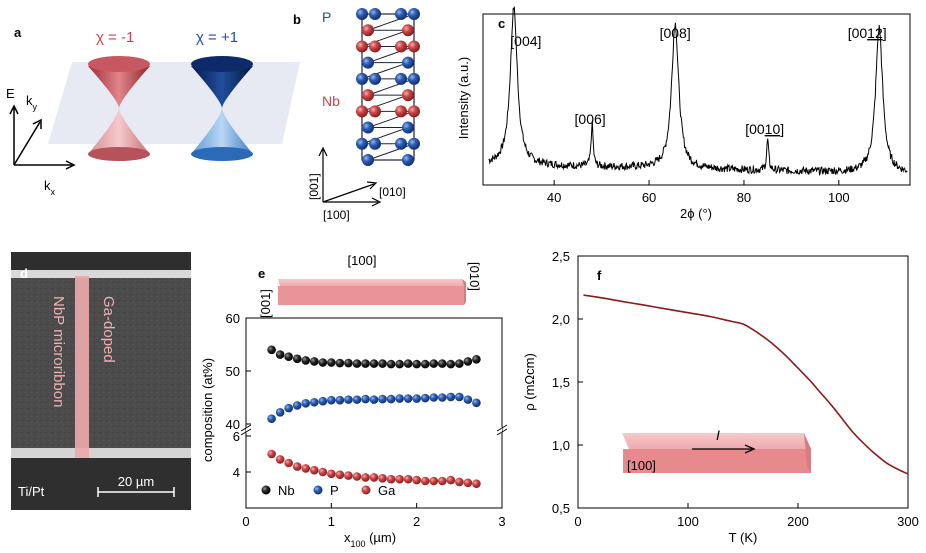 The height and width of the screenshot is (553, 926). I want to click on panel-b: b P Nb [001] [010] [100], so click(356, 115).